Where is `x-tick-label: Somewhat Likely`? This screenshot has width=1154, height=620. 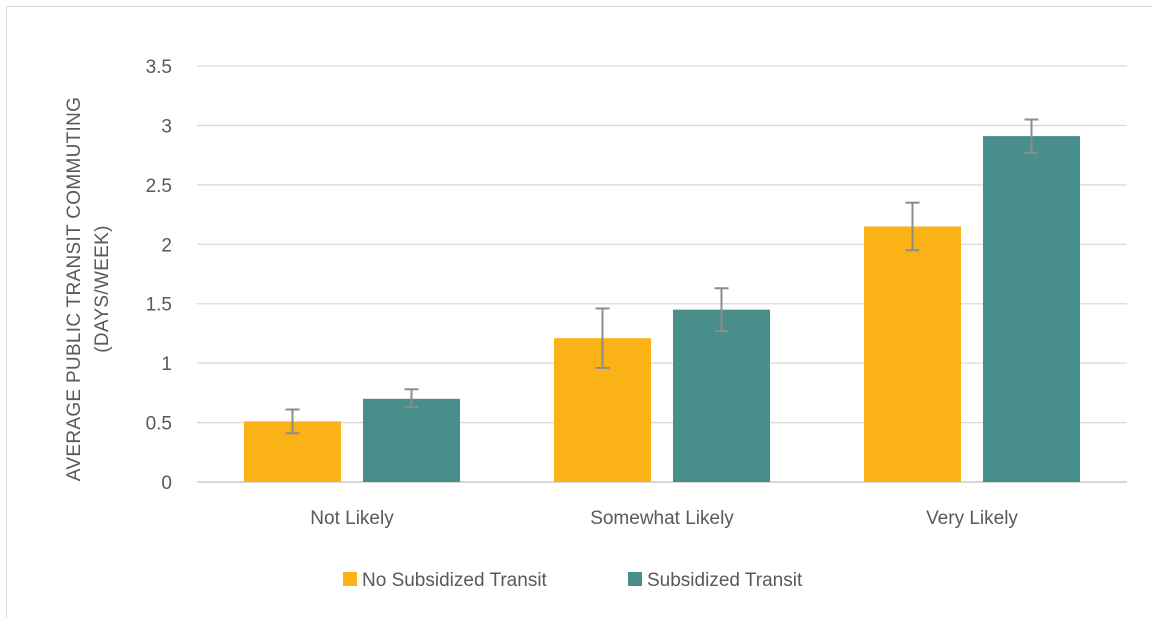
x-tick-label: Somewhat Likely is located at coordinates (662, 518).